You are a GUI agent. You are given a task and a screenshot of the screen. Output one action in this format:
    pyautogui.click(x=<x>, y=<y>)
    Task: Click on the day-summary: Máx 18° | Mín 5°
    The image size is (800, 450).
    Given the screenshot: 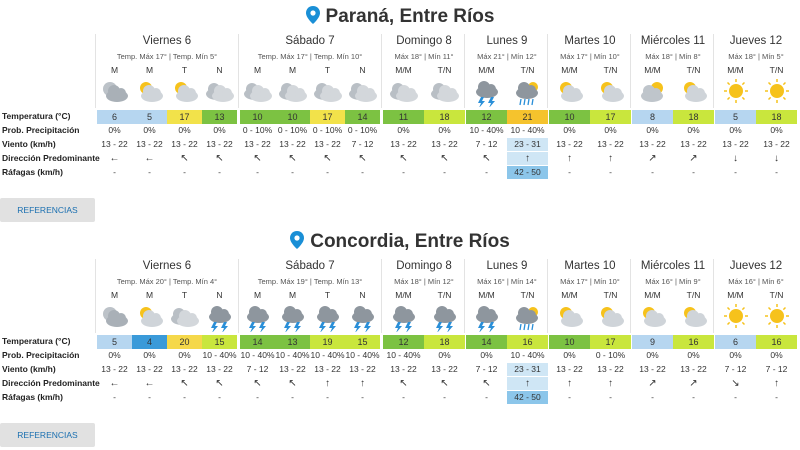 What is the action you would take?
    pyautogui.click(x=756, y=56)
    